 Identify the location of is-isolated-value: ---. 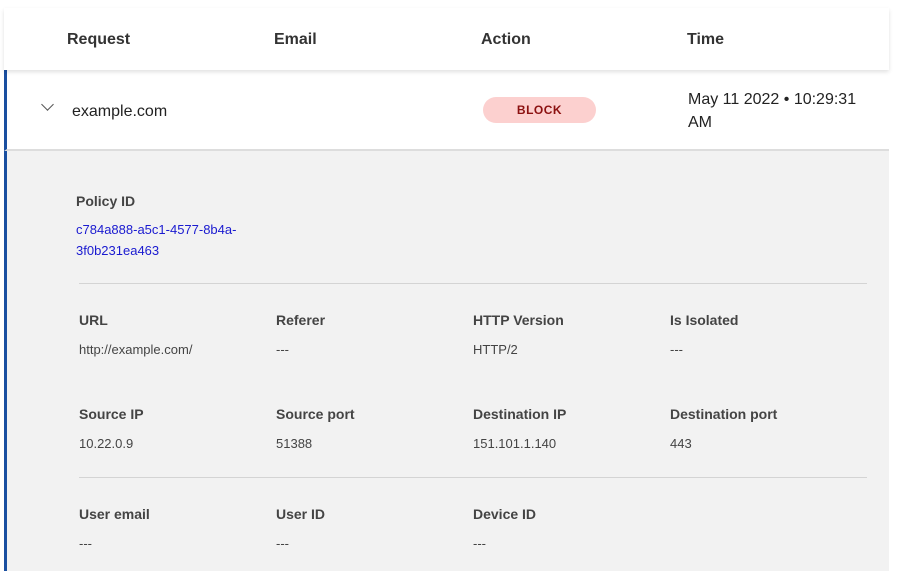
(676, 349).